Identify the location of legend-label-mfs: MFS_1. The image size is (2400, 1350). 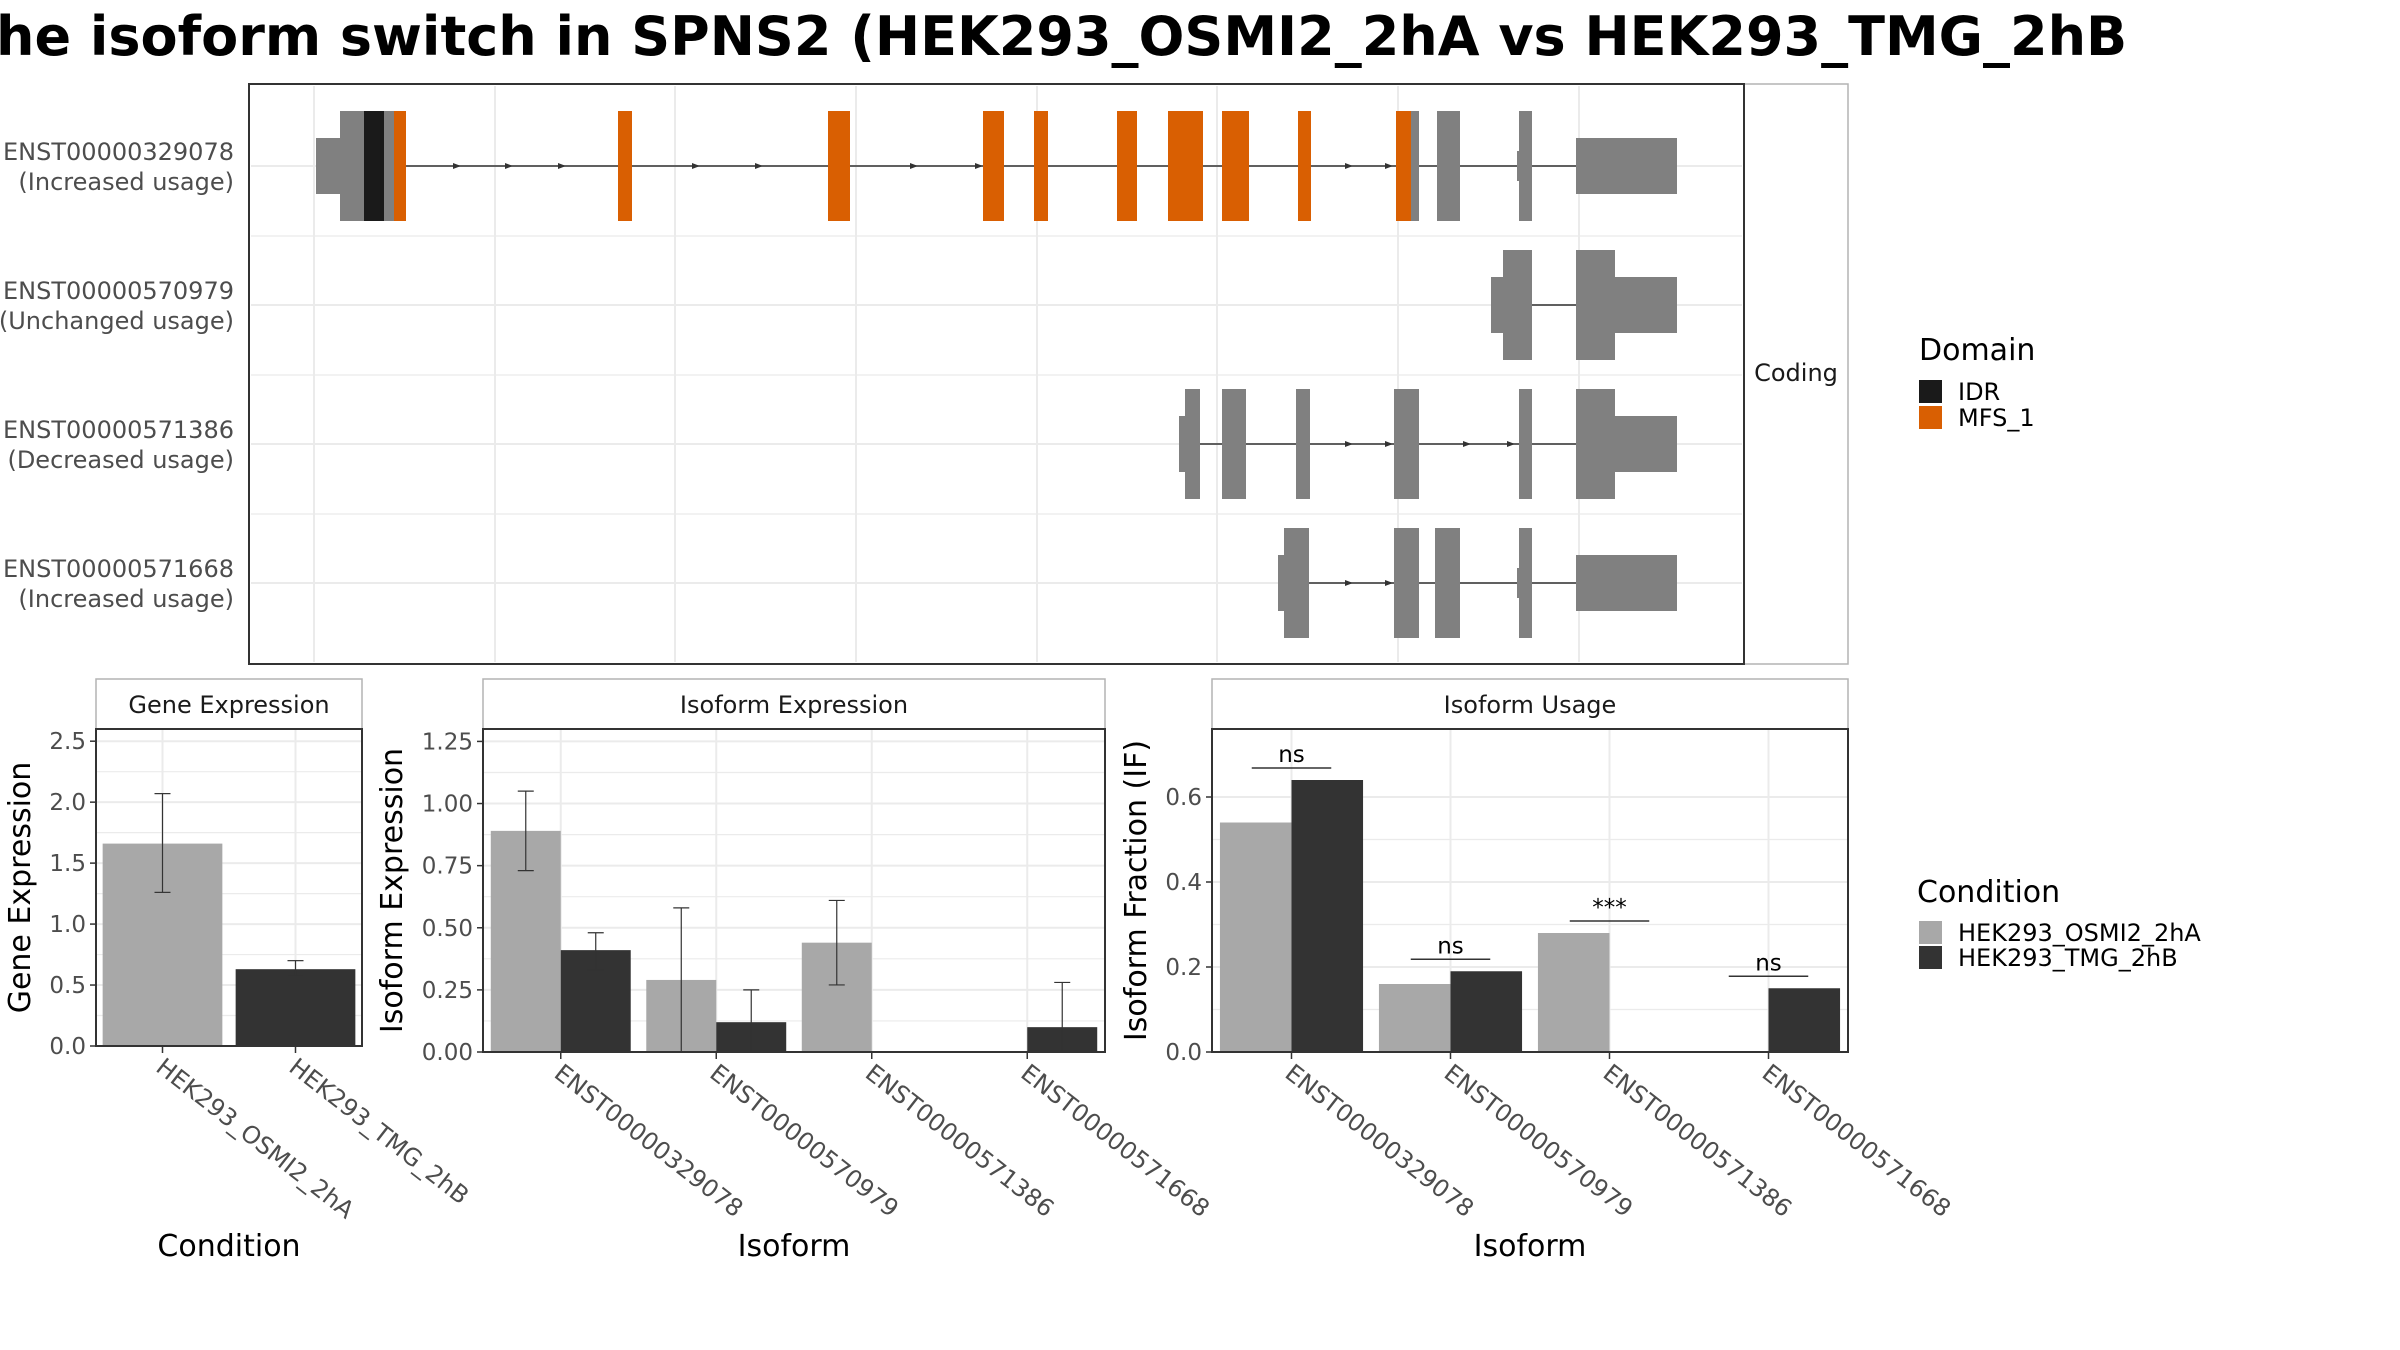
(1996, 418).